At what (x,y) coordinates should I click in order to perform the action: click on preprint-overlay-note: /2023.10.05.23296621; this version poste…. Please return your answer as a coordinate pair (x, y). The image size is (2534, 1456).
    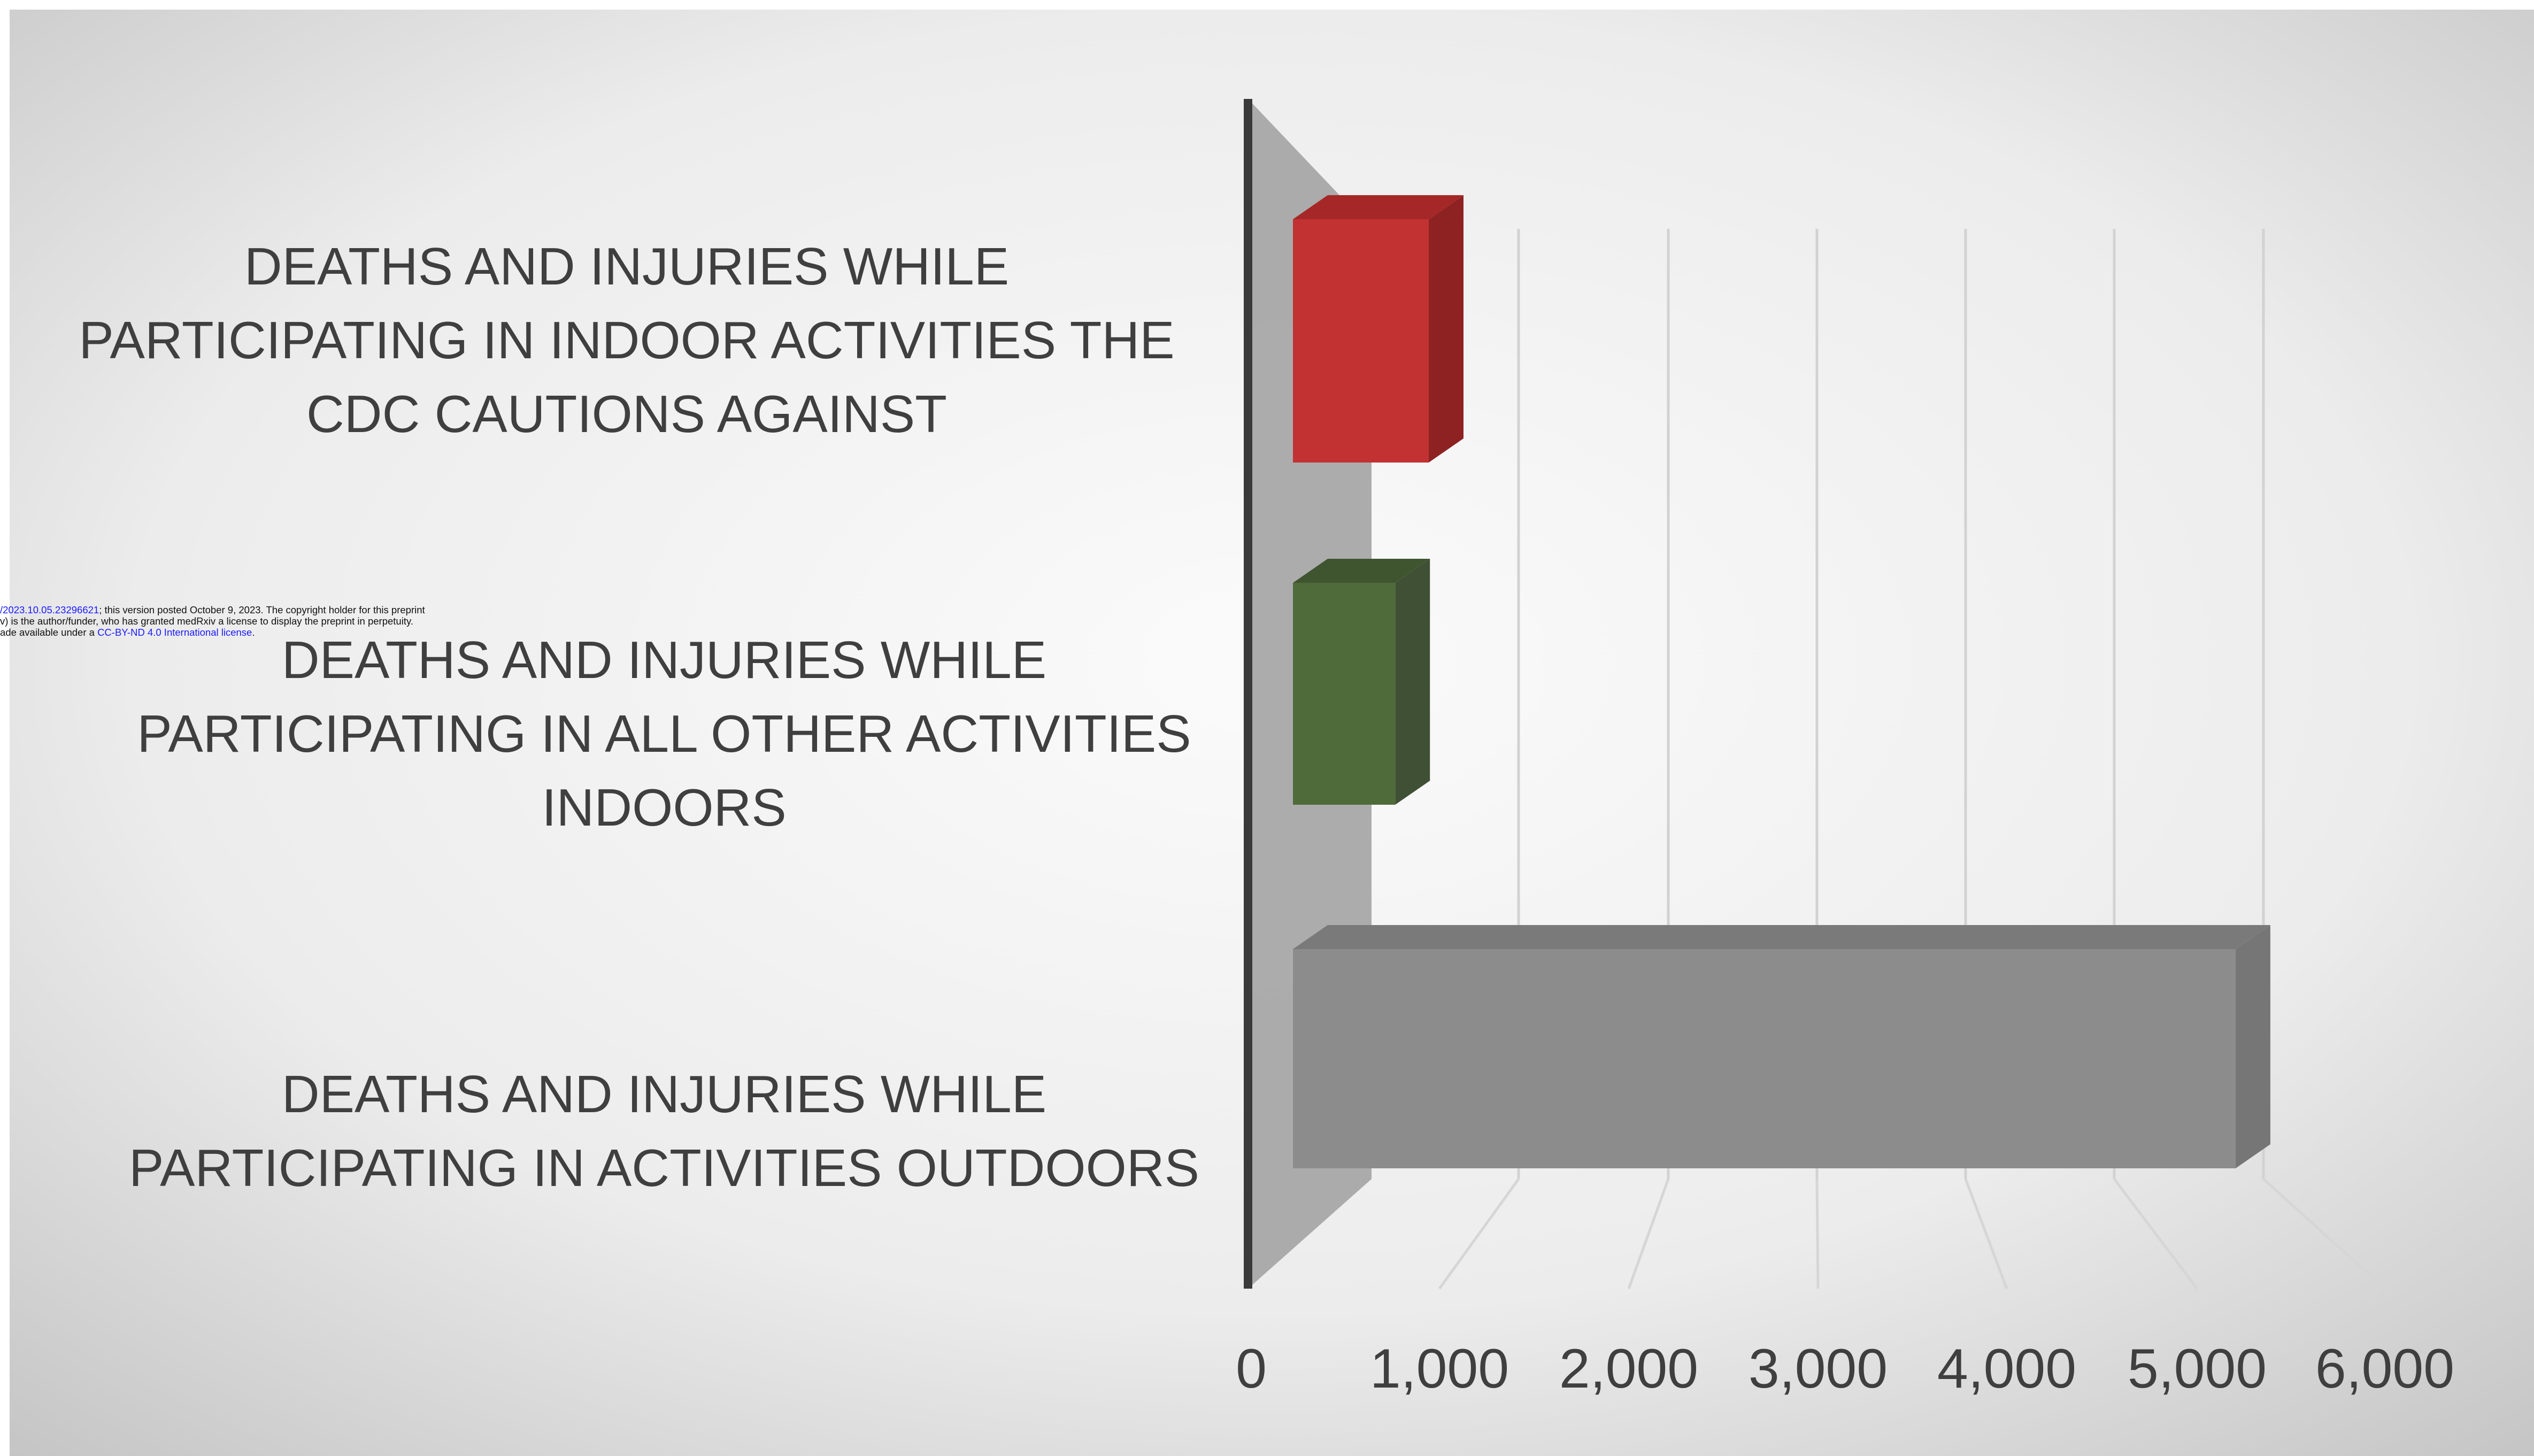
    Looking at the image, I should click on (251, 621).